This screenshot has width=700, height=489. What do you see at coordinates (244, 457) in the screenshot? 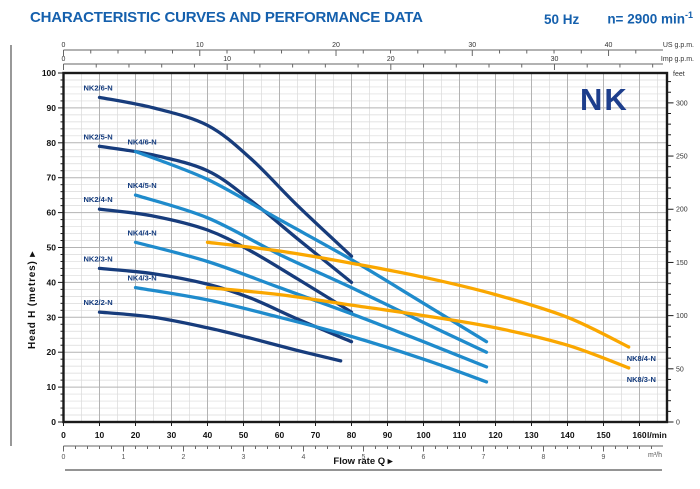
I see `m3h-tick-label: 3` at bounding box center [244, 457].